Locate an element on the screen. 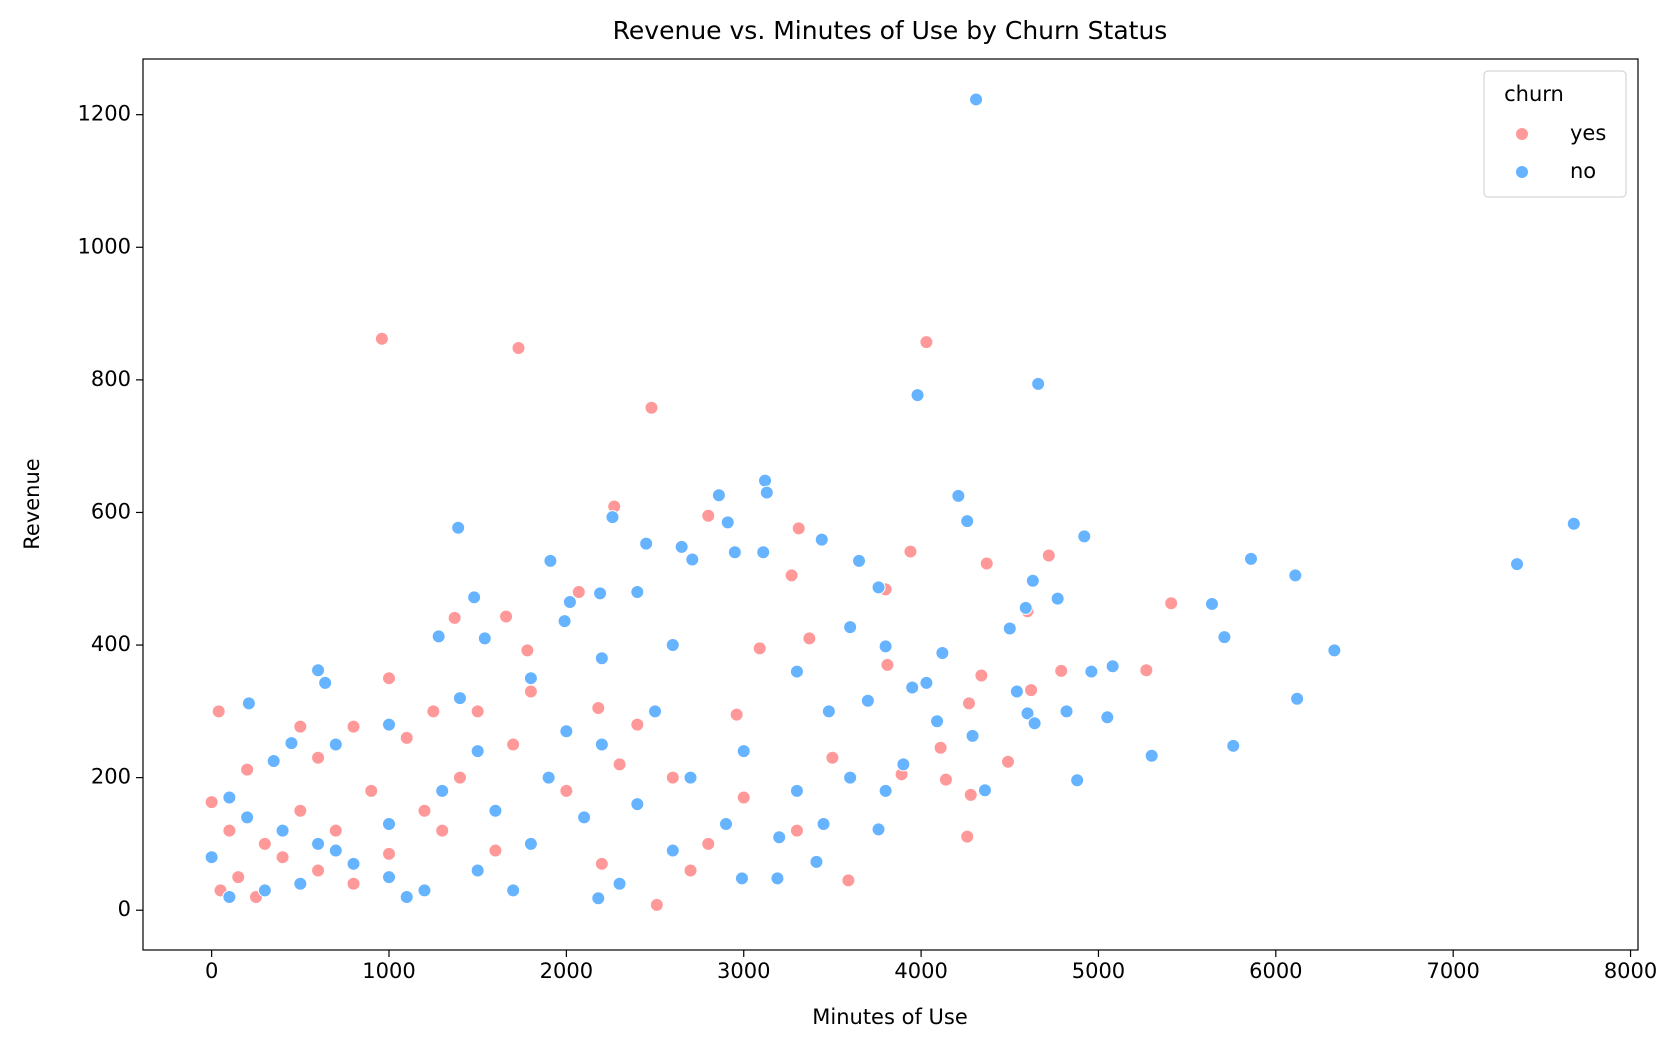  x-tick-label: 6000 is located at coordinates (1275, 971).